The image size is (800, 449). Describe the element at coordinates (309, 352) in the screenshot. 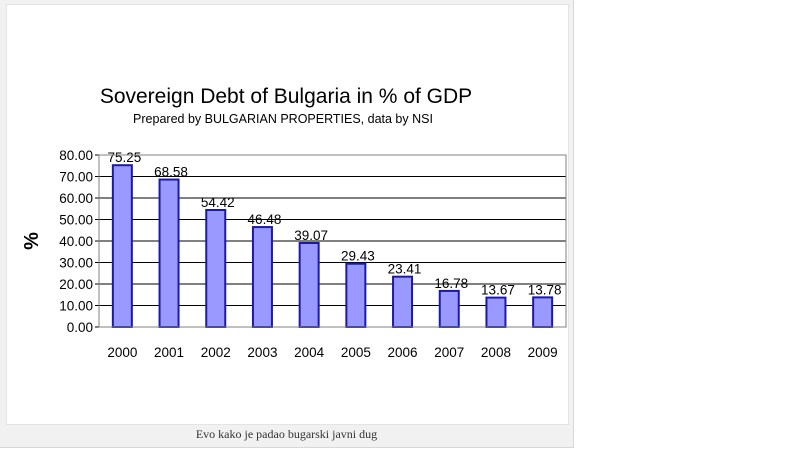

I see `x-tick-label: 2004` at that location.